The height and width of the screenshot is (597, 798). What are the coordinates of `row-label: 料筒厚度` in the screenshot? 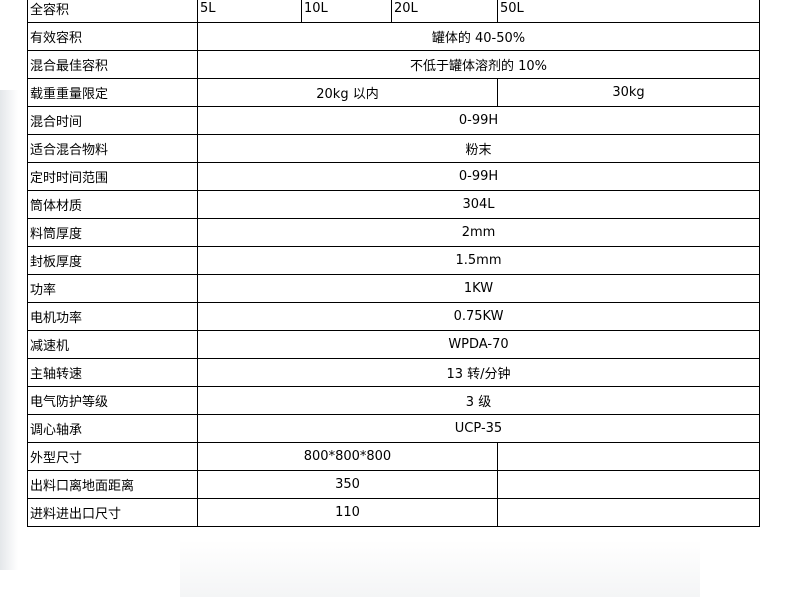 It's located at (112, 232).